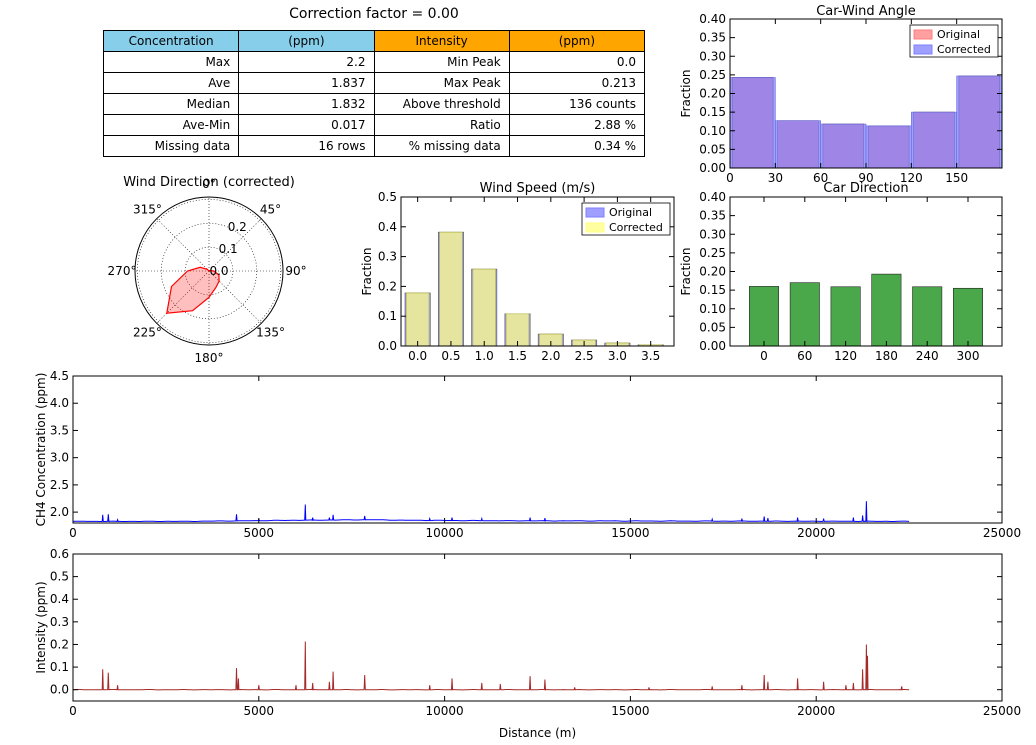 This screenshot has width=1036, height=745. What do you see at coordinates (59, 599) in the screenshot?
I see `y-tick-label: 0.4` at bounding box center [59, 599].